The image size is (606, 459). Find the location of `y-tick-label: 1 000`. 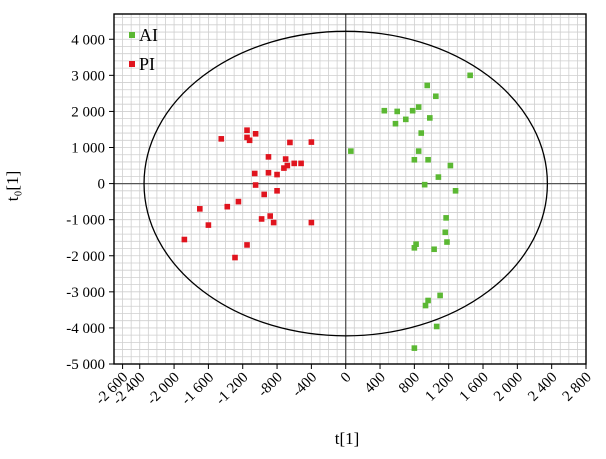

y-tick-label: 1 000 is located at coordinates (88, 149).